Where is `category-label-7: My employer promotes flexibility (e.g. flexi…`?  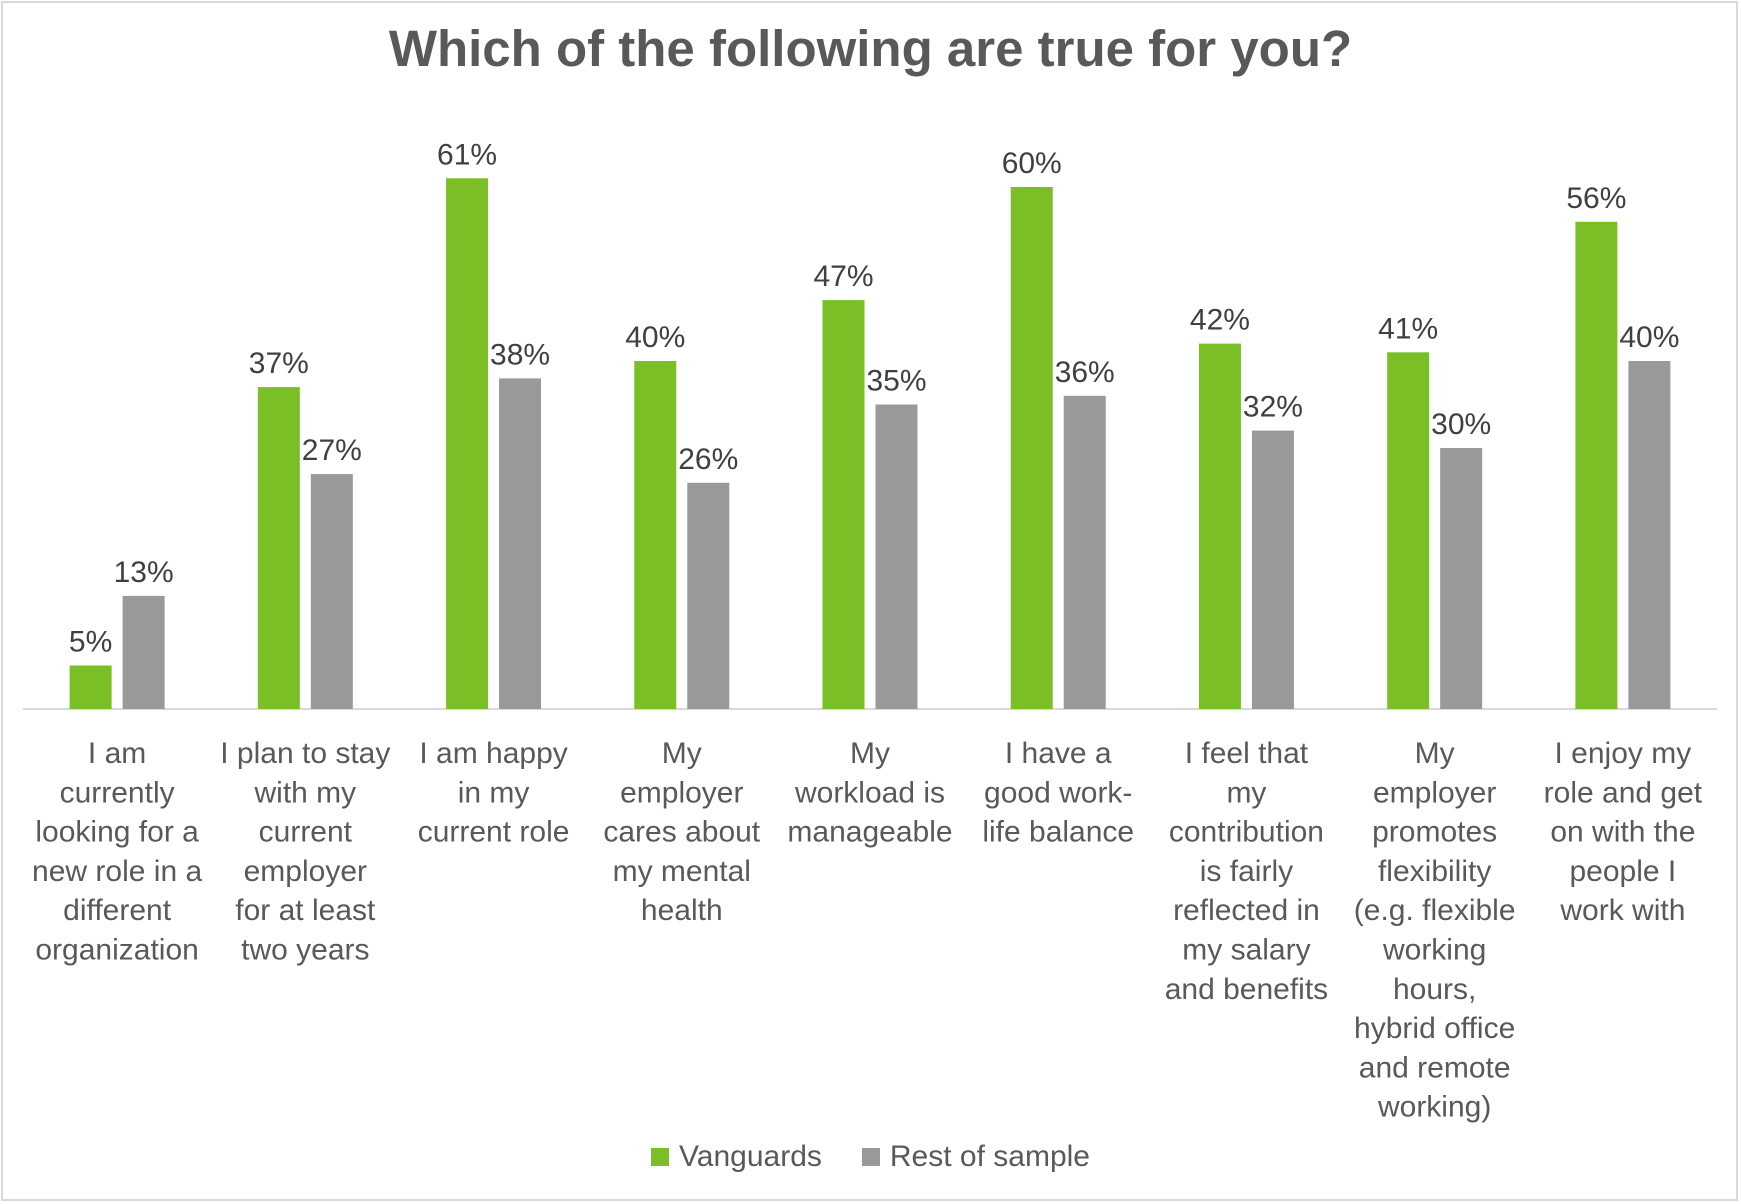 category-label-7: My employer promotes flexibility (e.g. flexi… is located at coordinates (1435, 930).